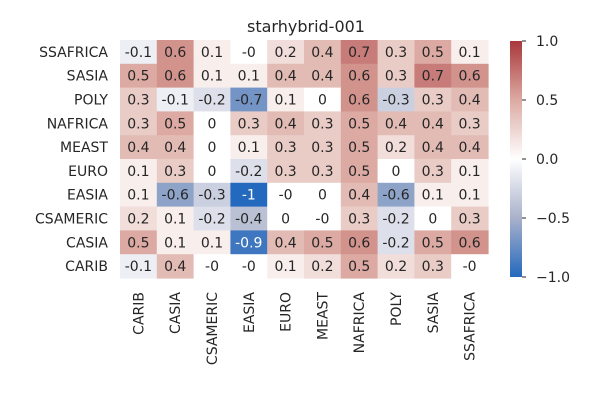 This screenshot has width=600, height=400. What do you see at coordinates (78, 124) in the screenshot?
I see `row-tick-label: NAFRICA` at bounding box center [78, 124].